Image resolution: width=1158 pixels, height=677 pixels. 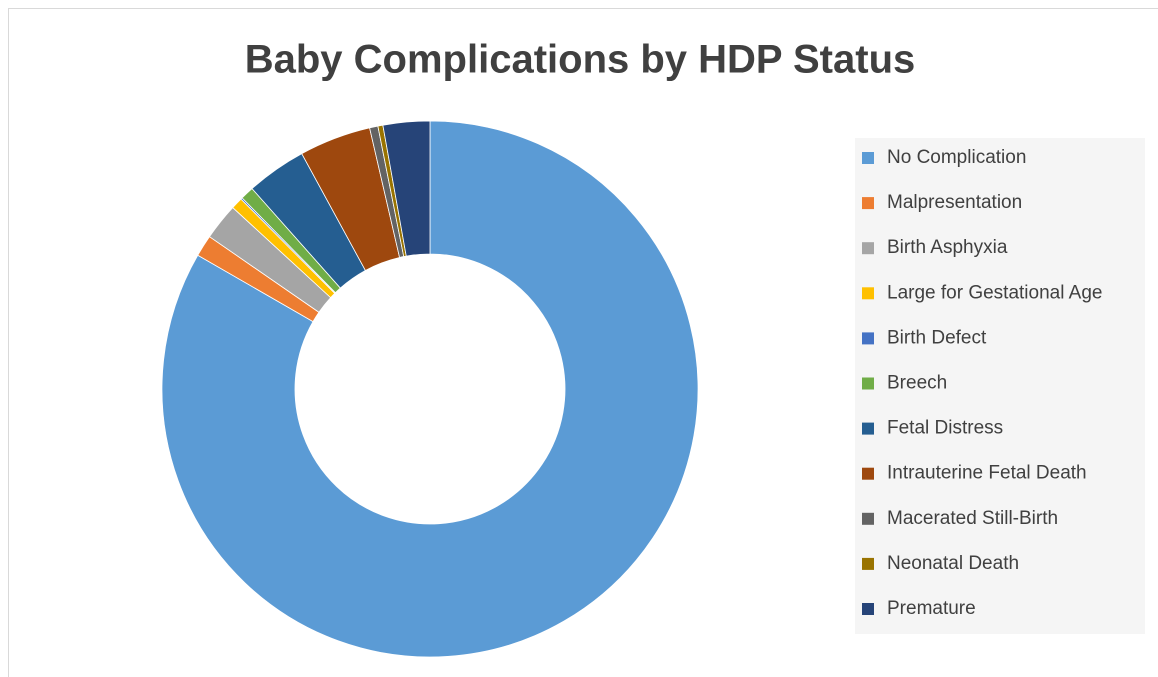 What do you see at coordinates (956, 157) in the screenshot?
I see `legend-label: No Complication` at bounding box center [956, 157].